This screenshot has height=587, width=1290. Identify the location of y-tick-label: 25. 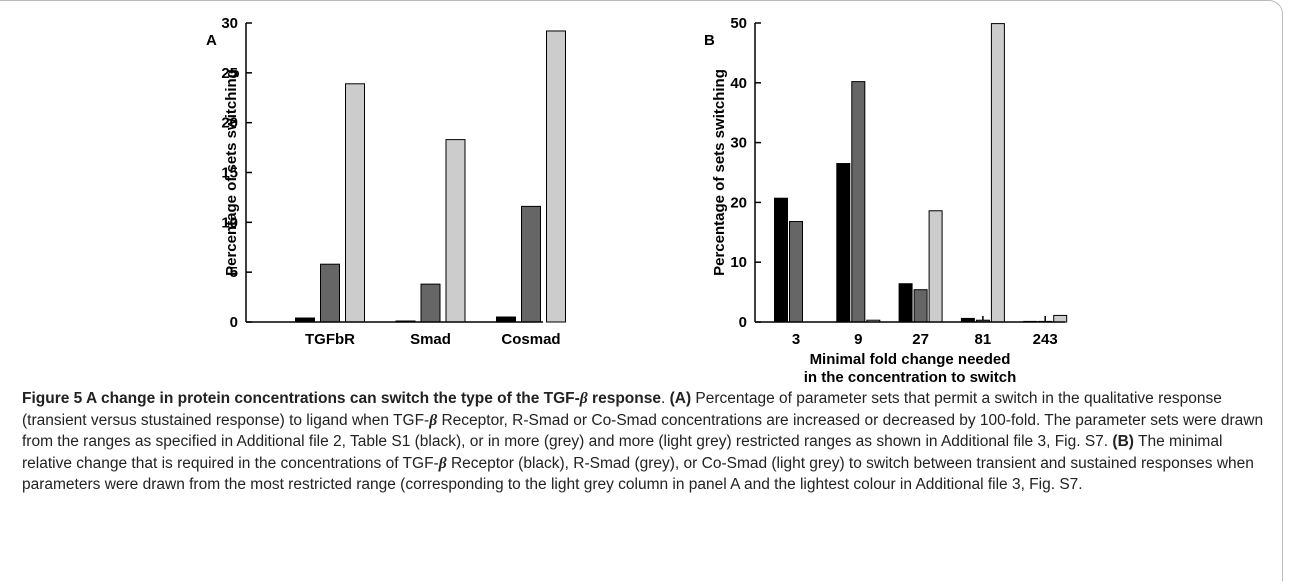
(229, 73).